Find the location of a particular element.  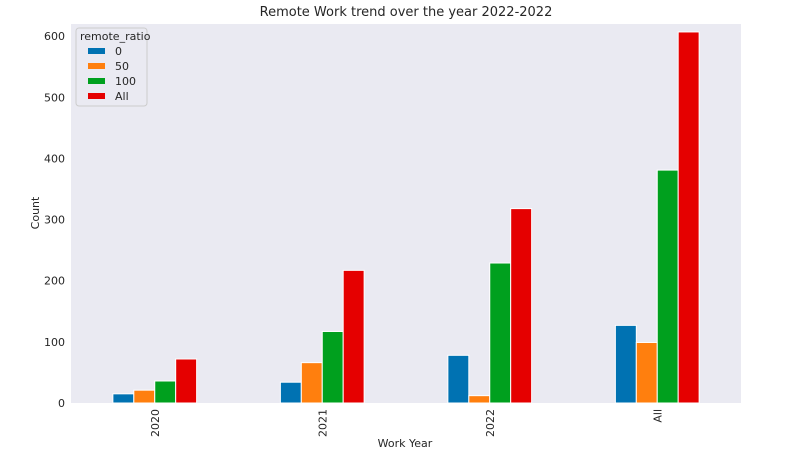

legend-label-0: 0 is located at coordinates (118, 51).